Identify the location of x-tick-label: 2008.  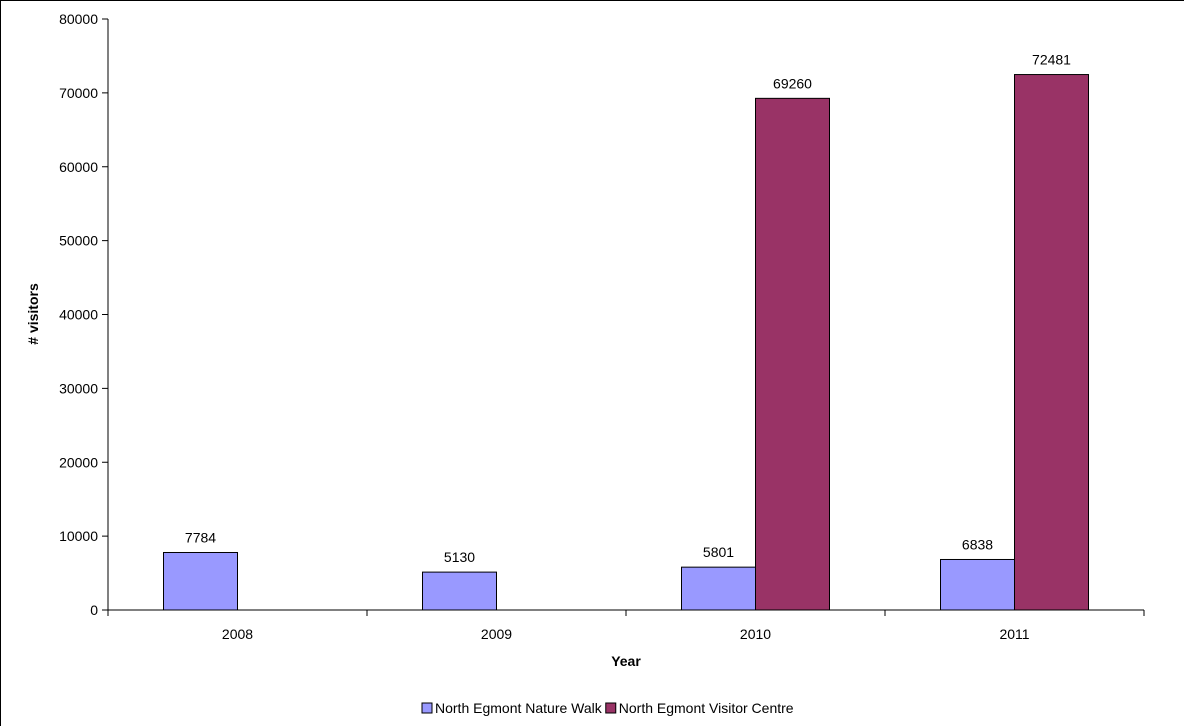
(237, 634).